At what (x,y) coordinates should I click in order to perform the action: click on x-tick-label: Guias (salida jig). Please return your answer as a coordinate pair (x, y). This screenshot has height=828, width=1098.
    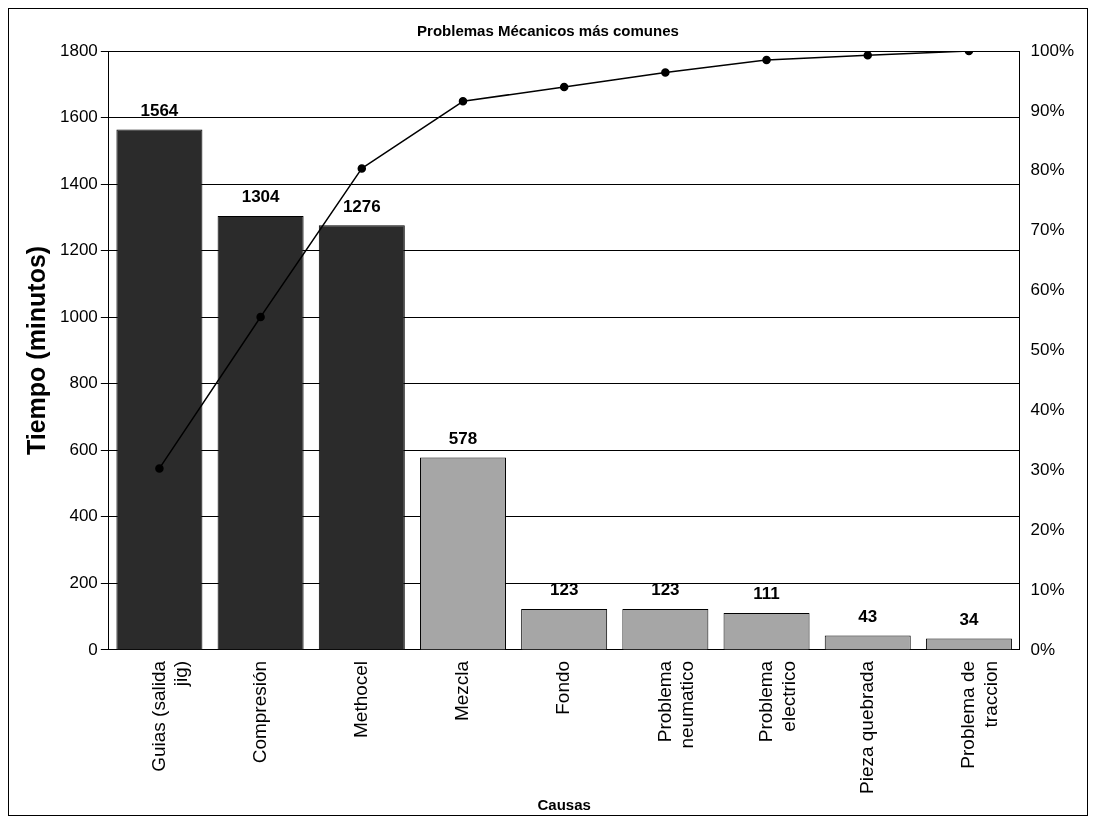
    Looking at the image, I should click on (169, 716).